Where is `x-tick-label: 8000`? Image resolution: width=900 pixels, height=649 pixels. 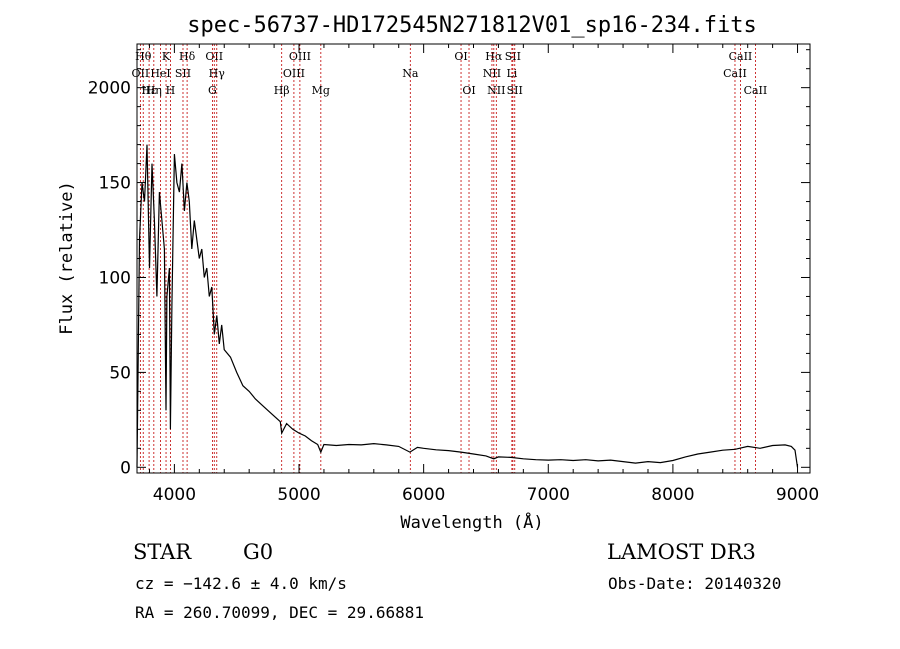
x-tick-label: 8000 is located at coordinates (672, 495).